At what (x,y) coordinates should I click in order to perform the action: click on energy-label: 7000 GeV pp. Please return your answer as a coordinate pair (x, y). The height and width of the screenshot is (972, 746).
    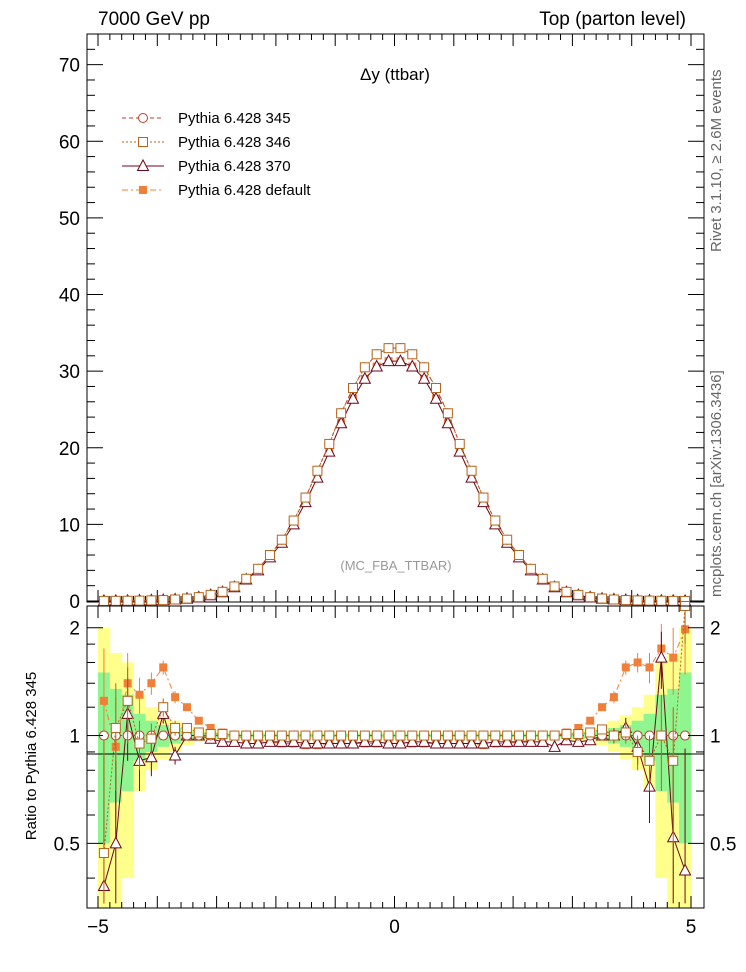
    Looking at the image, I should click on (154, 19).